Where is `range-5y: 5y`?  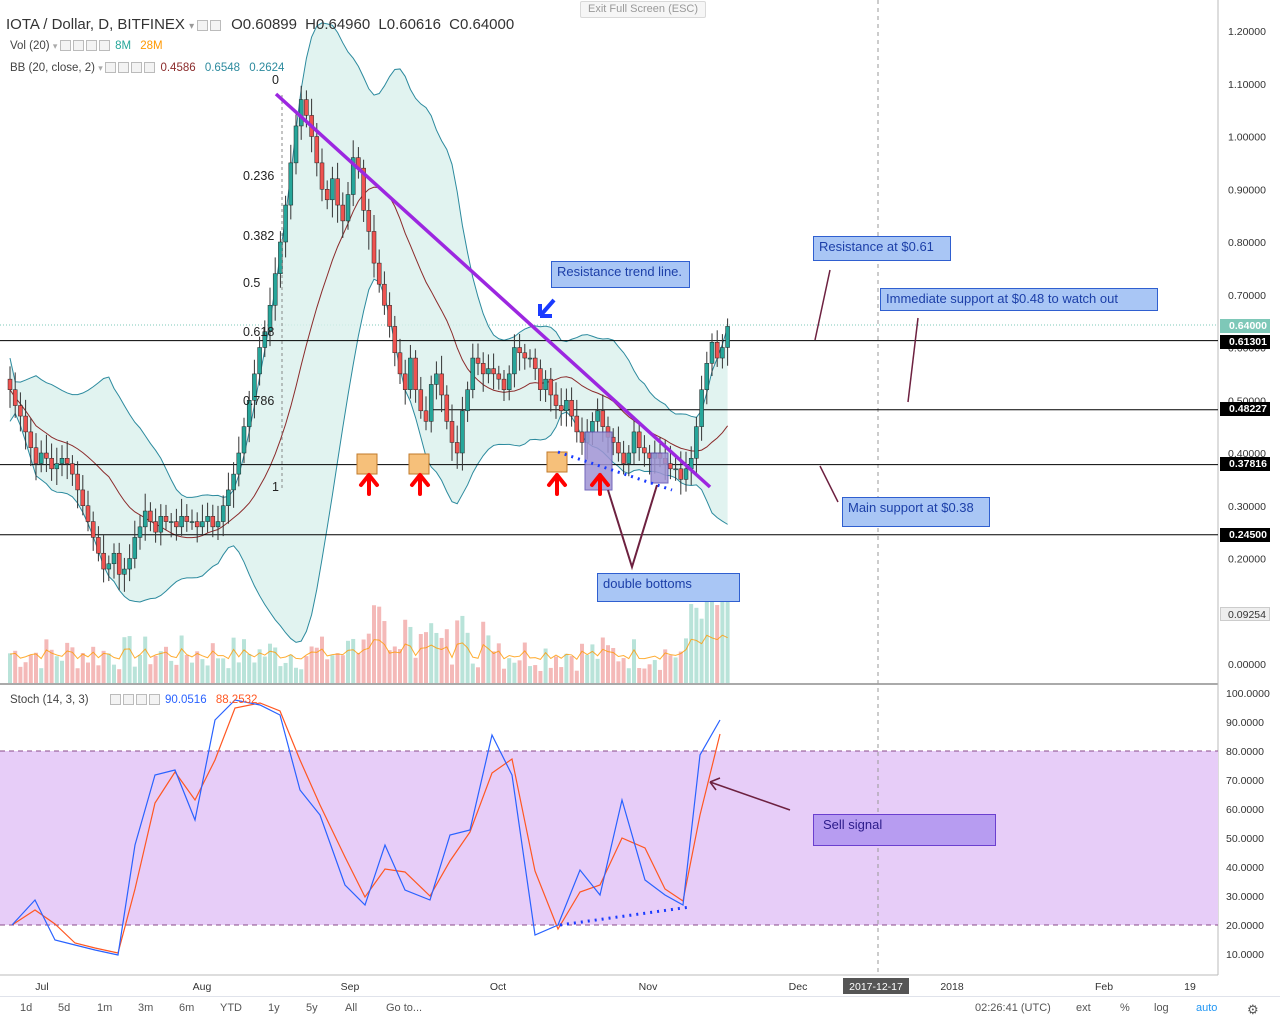 range-5y: 5y is located at coordinates (312, 1008).